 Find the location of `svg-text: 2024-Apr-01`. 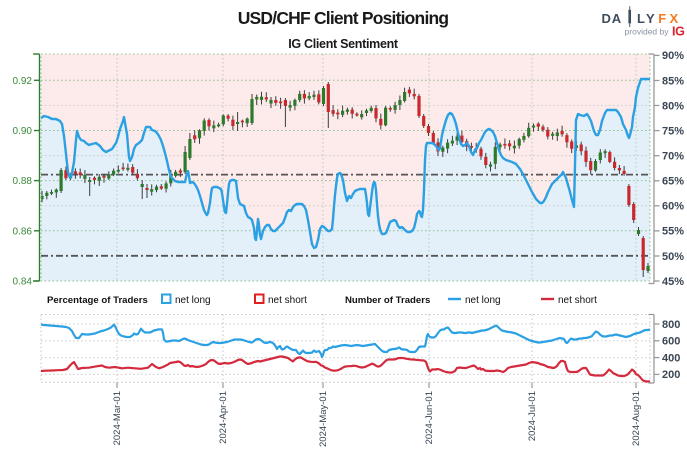

svg-text: 2024-Apr-01 is located at coordinates (223, 417).